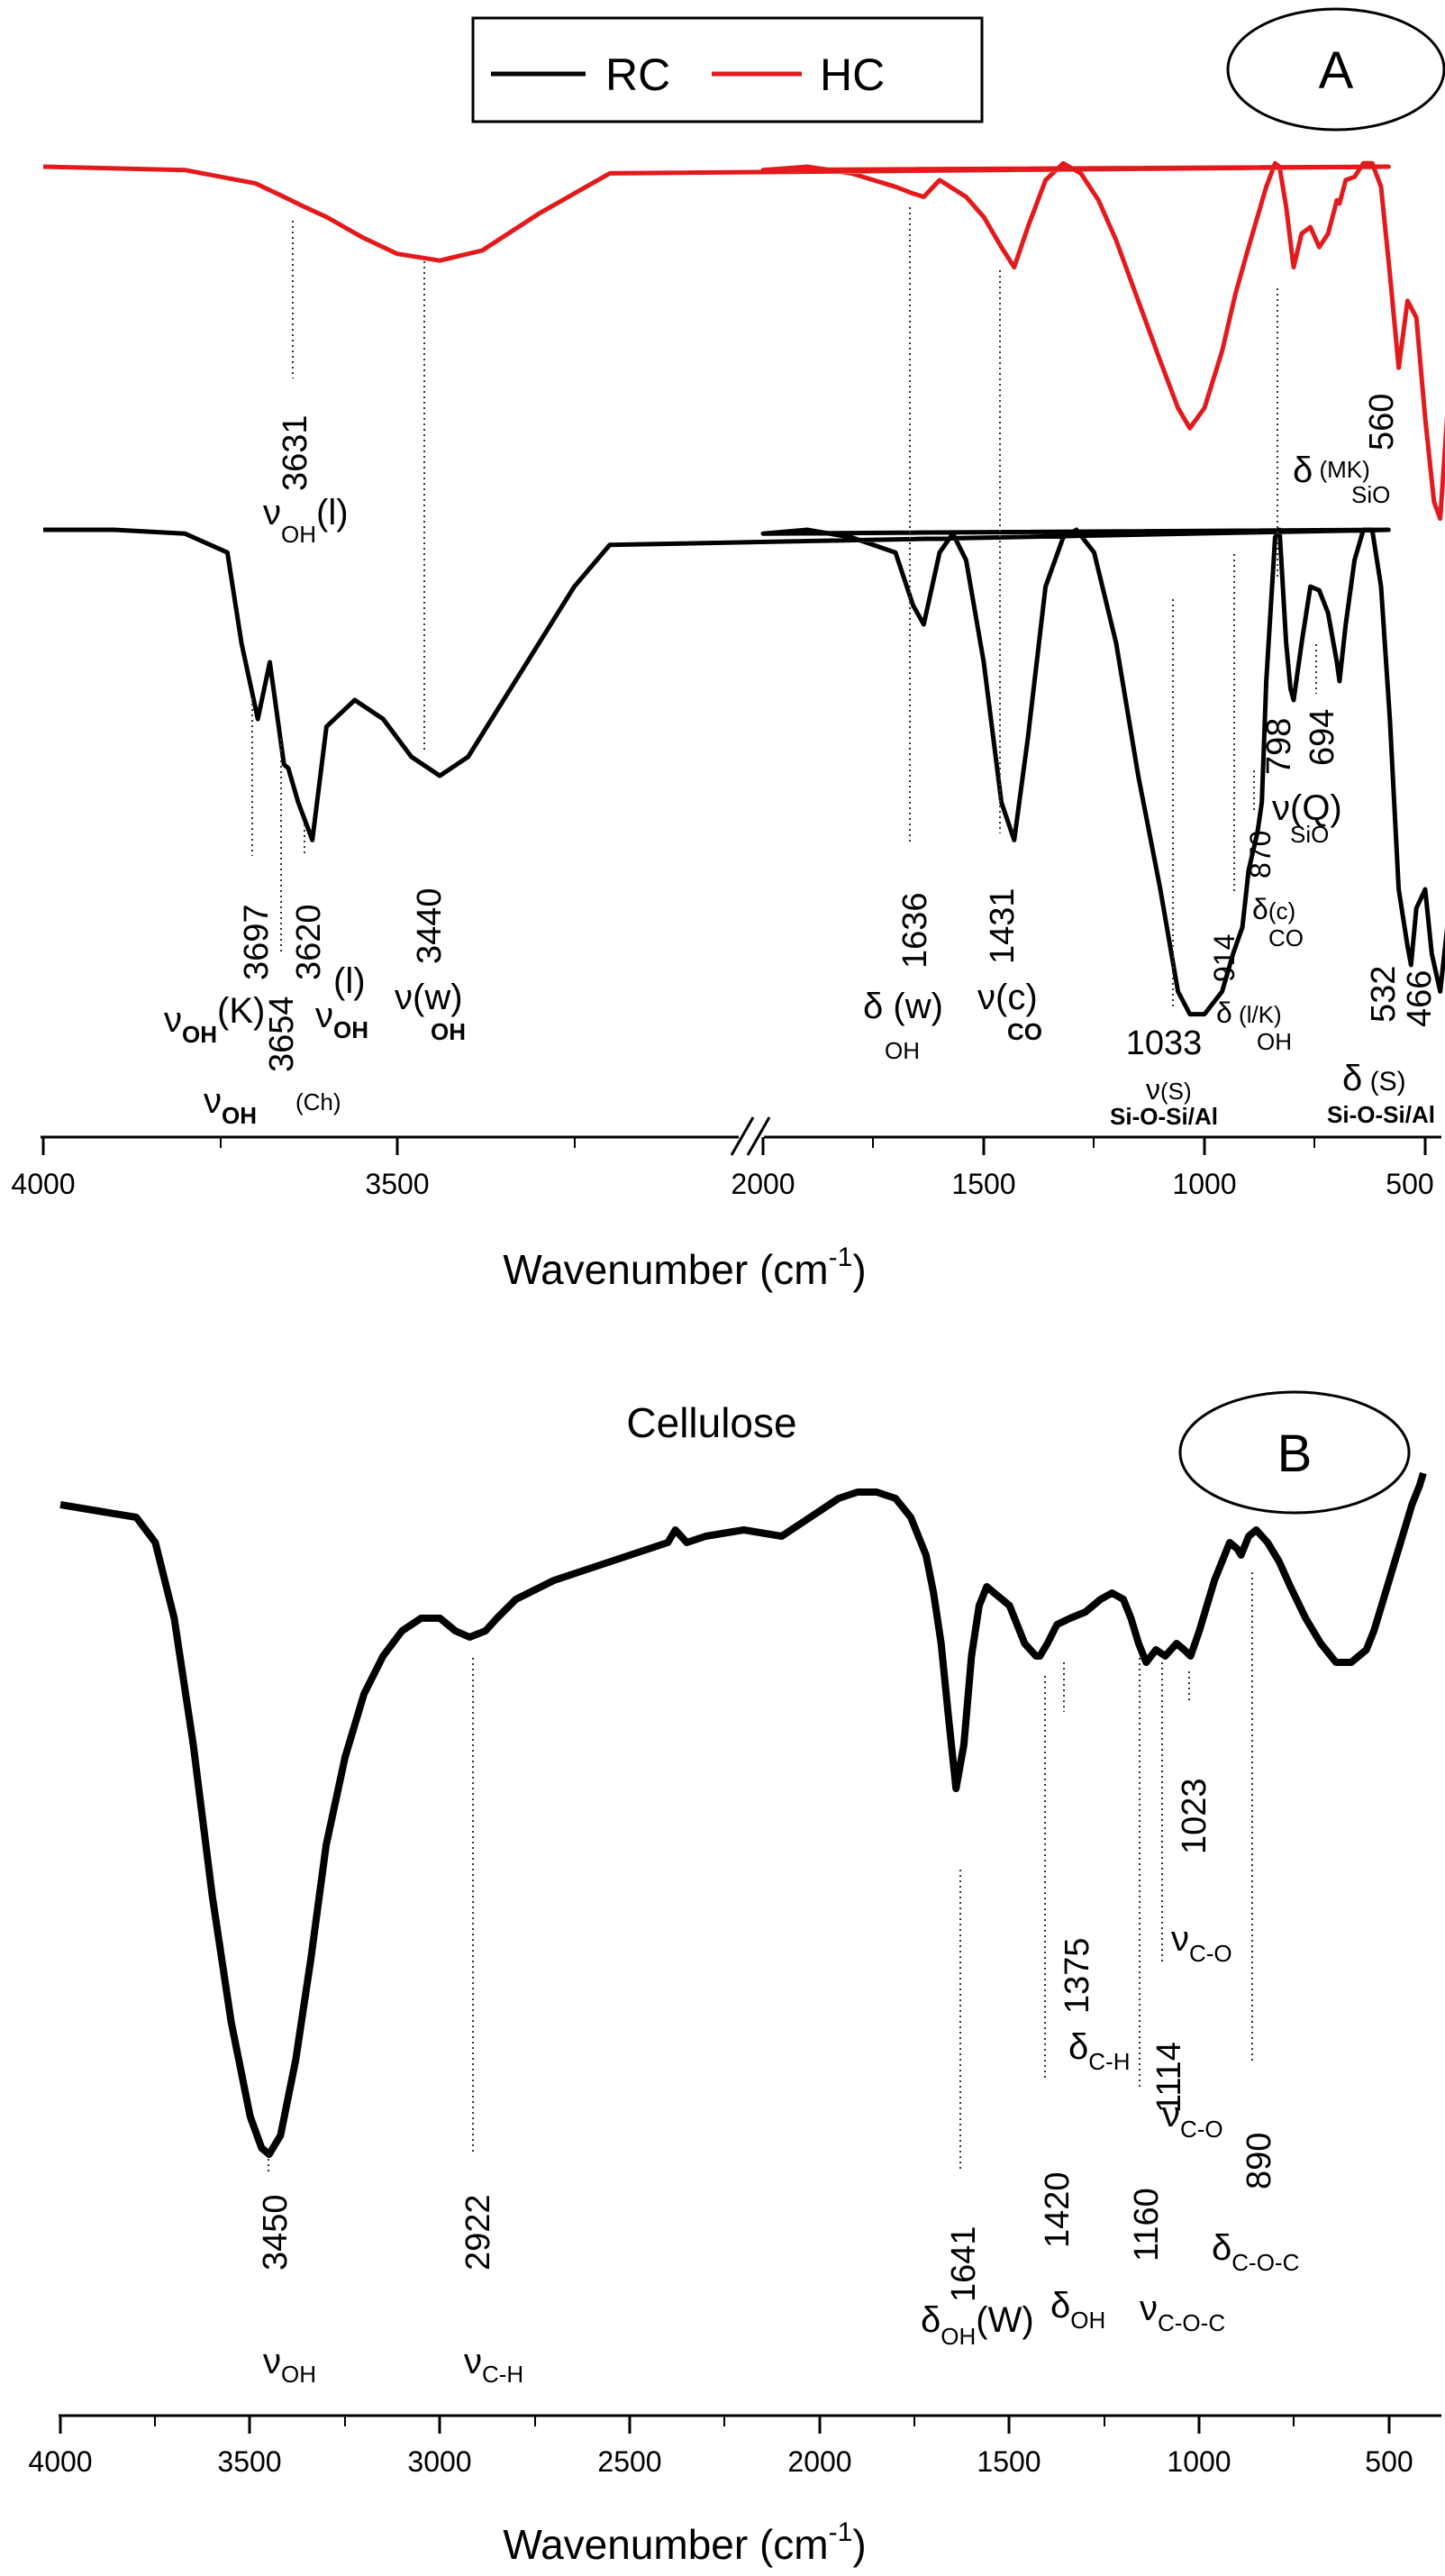  I want to click on x-tick-label-a-1500: 1500, so click(983, 1184).